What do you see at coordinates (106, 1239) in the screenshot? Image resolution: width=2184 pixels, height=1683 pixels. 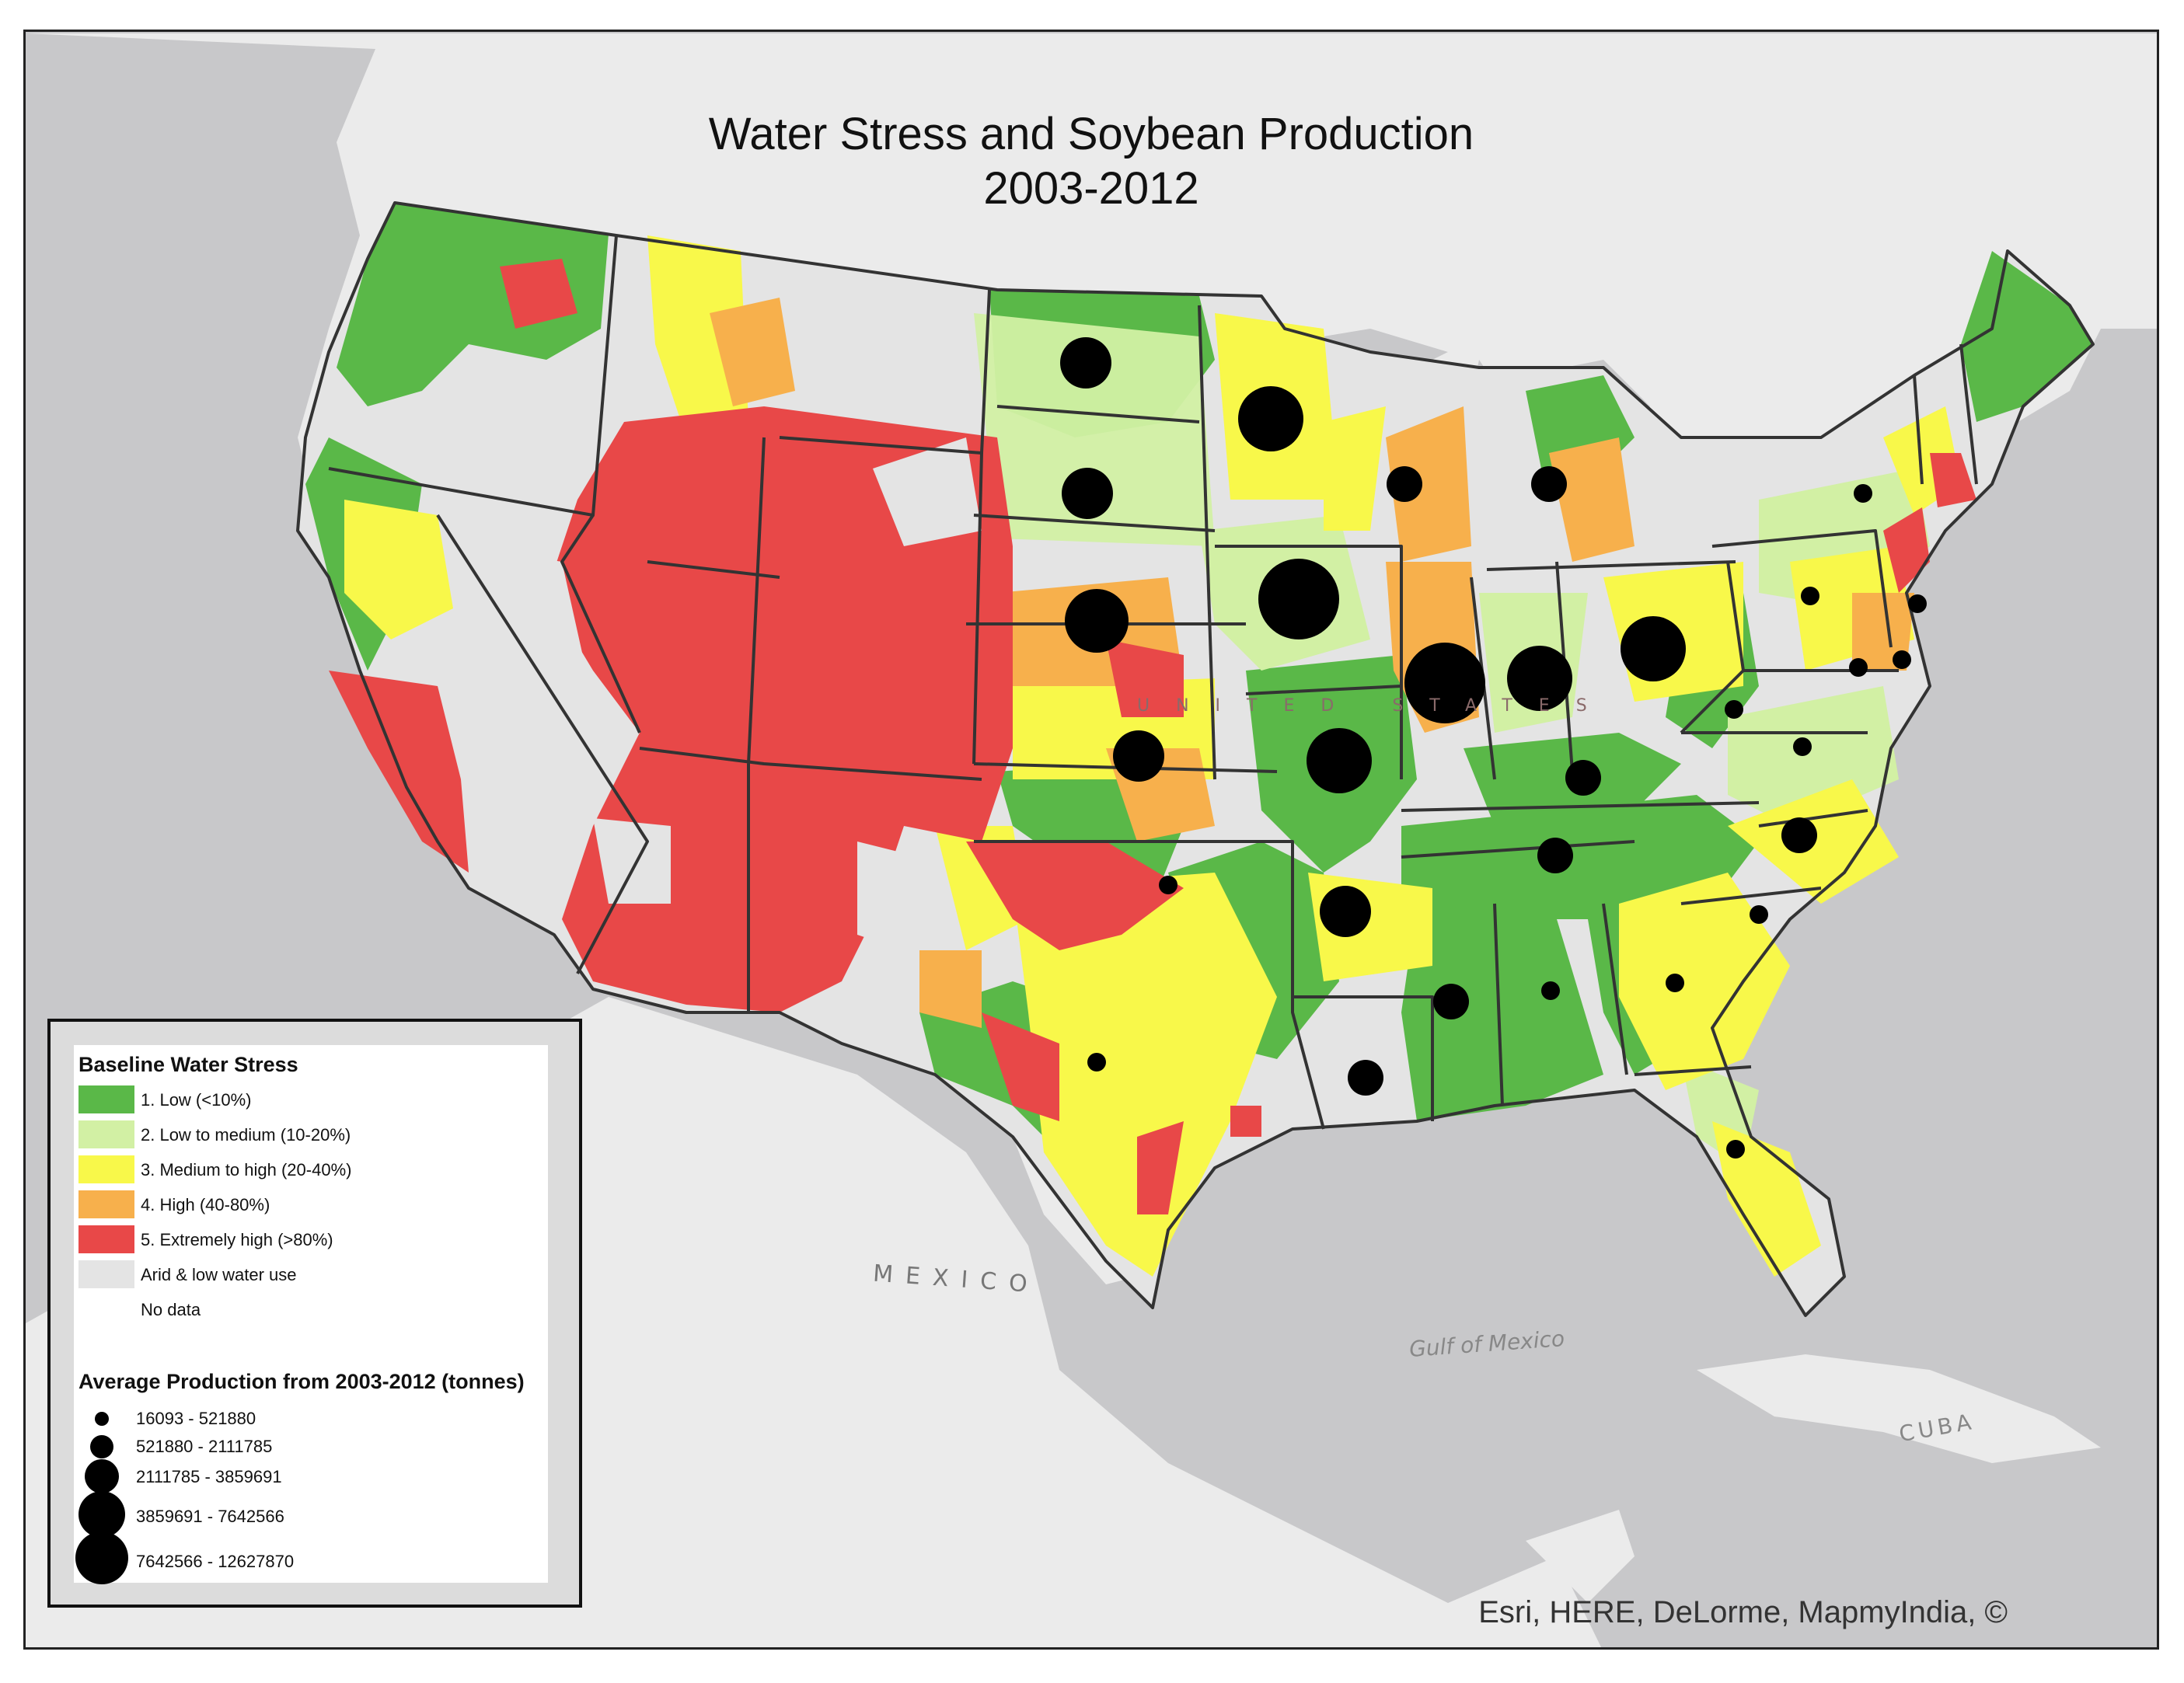 I see `legend-swatch-extremely-high` at bounding box center [106, 1239].